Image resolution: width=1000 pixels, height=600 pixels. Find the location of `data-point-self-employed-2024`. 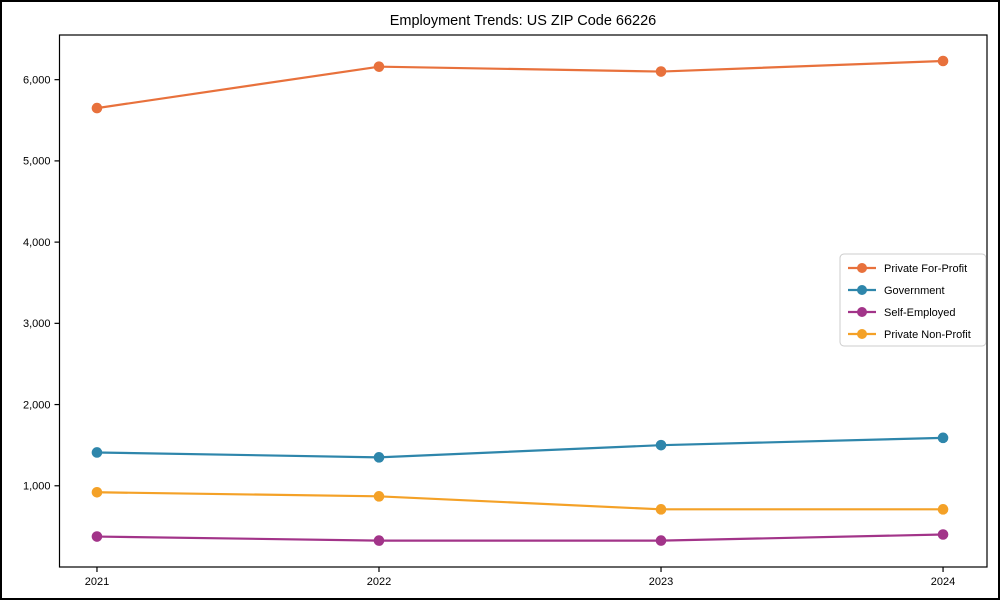

data-point-self-employed-2024 is located at coordinates (943, 534).